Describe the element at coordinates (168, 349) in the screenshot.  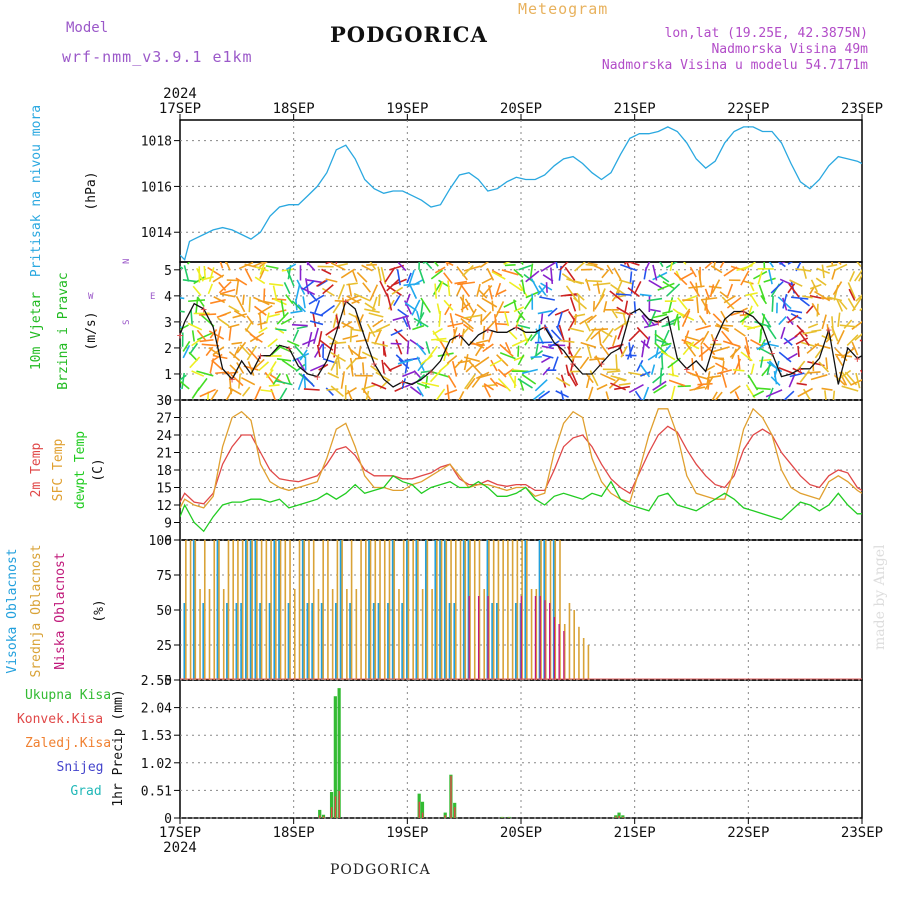
I see `y-tick-label: 2` at that location.